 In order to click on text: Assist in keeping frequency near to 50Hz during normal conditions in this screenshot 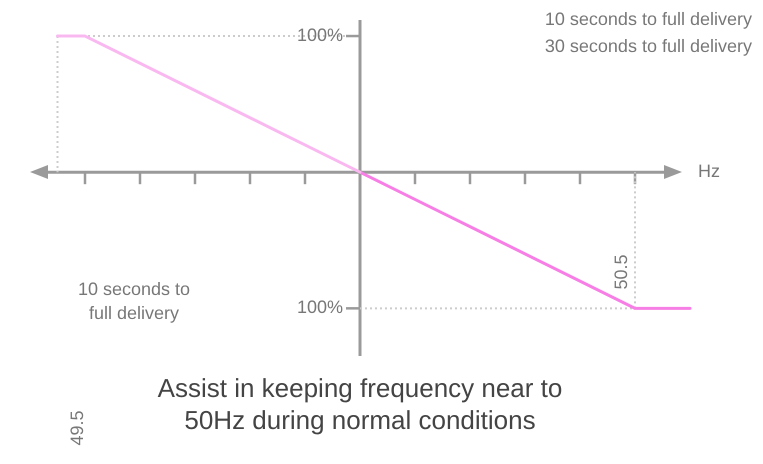, I will do `click(360, 404)`.